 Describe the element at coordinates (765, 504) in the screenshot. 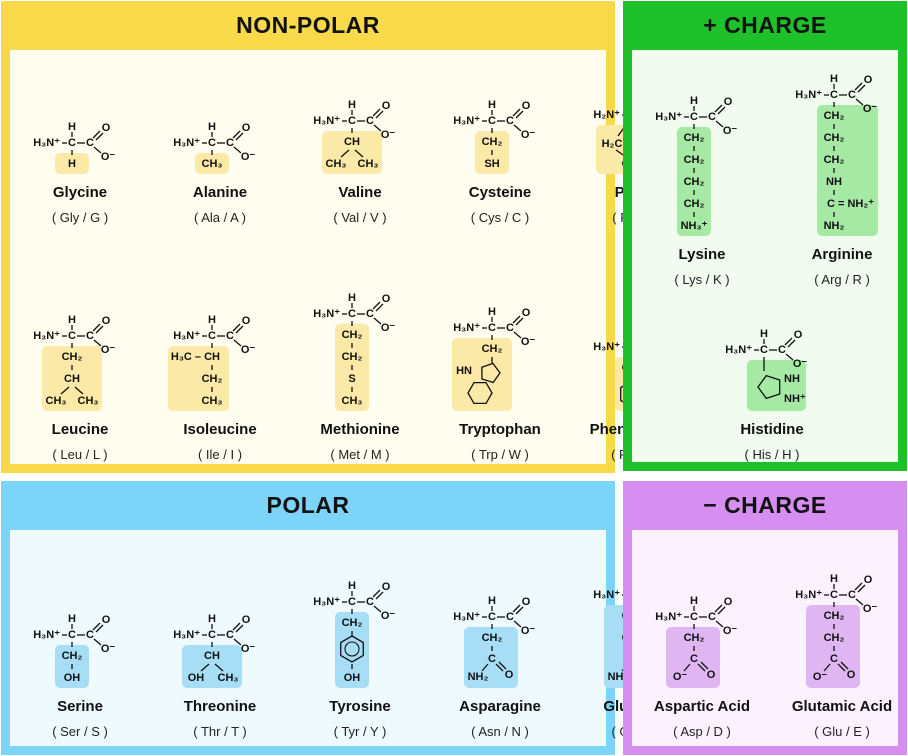

I see `panel-title: − CHARGE` at that location.